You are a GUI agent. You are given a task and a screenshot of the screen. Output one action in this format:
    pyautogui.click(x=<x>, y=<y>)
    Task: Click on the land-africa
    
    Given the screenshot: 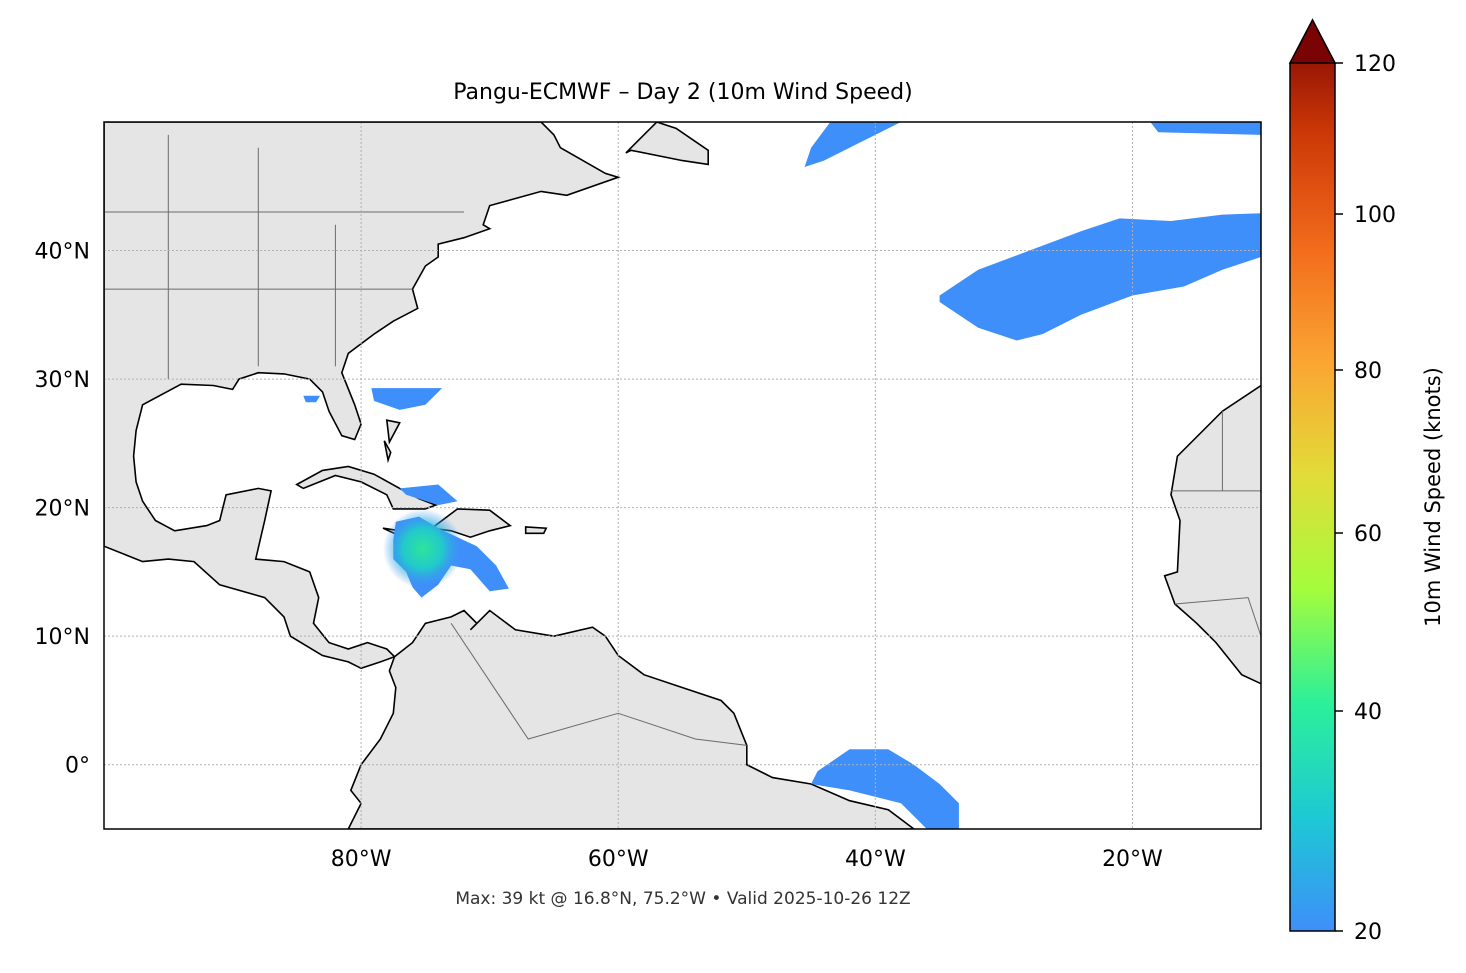 What is the action you would take?
    pyautogui.click(x=1212, y=534)
    